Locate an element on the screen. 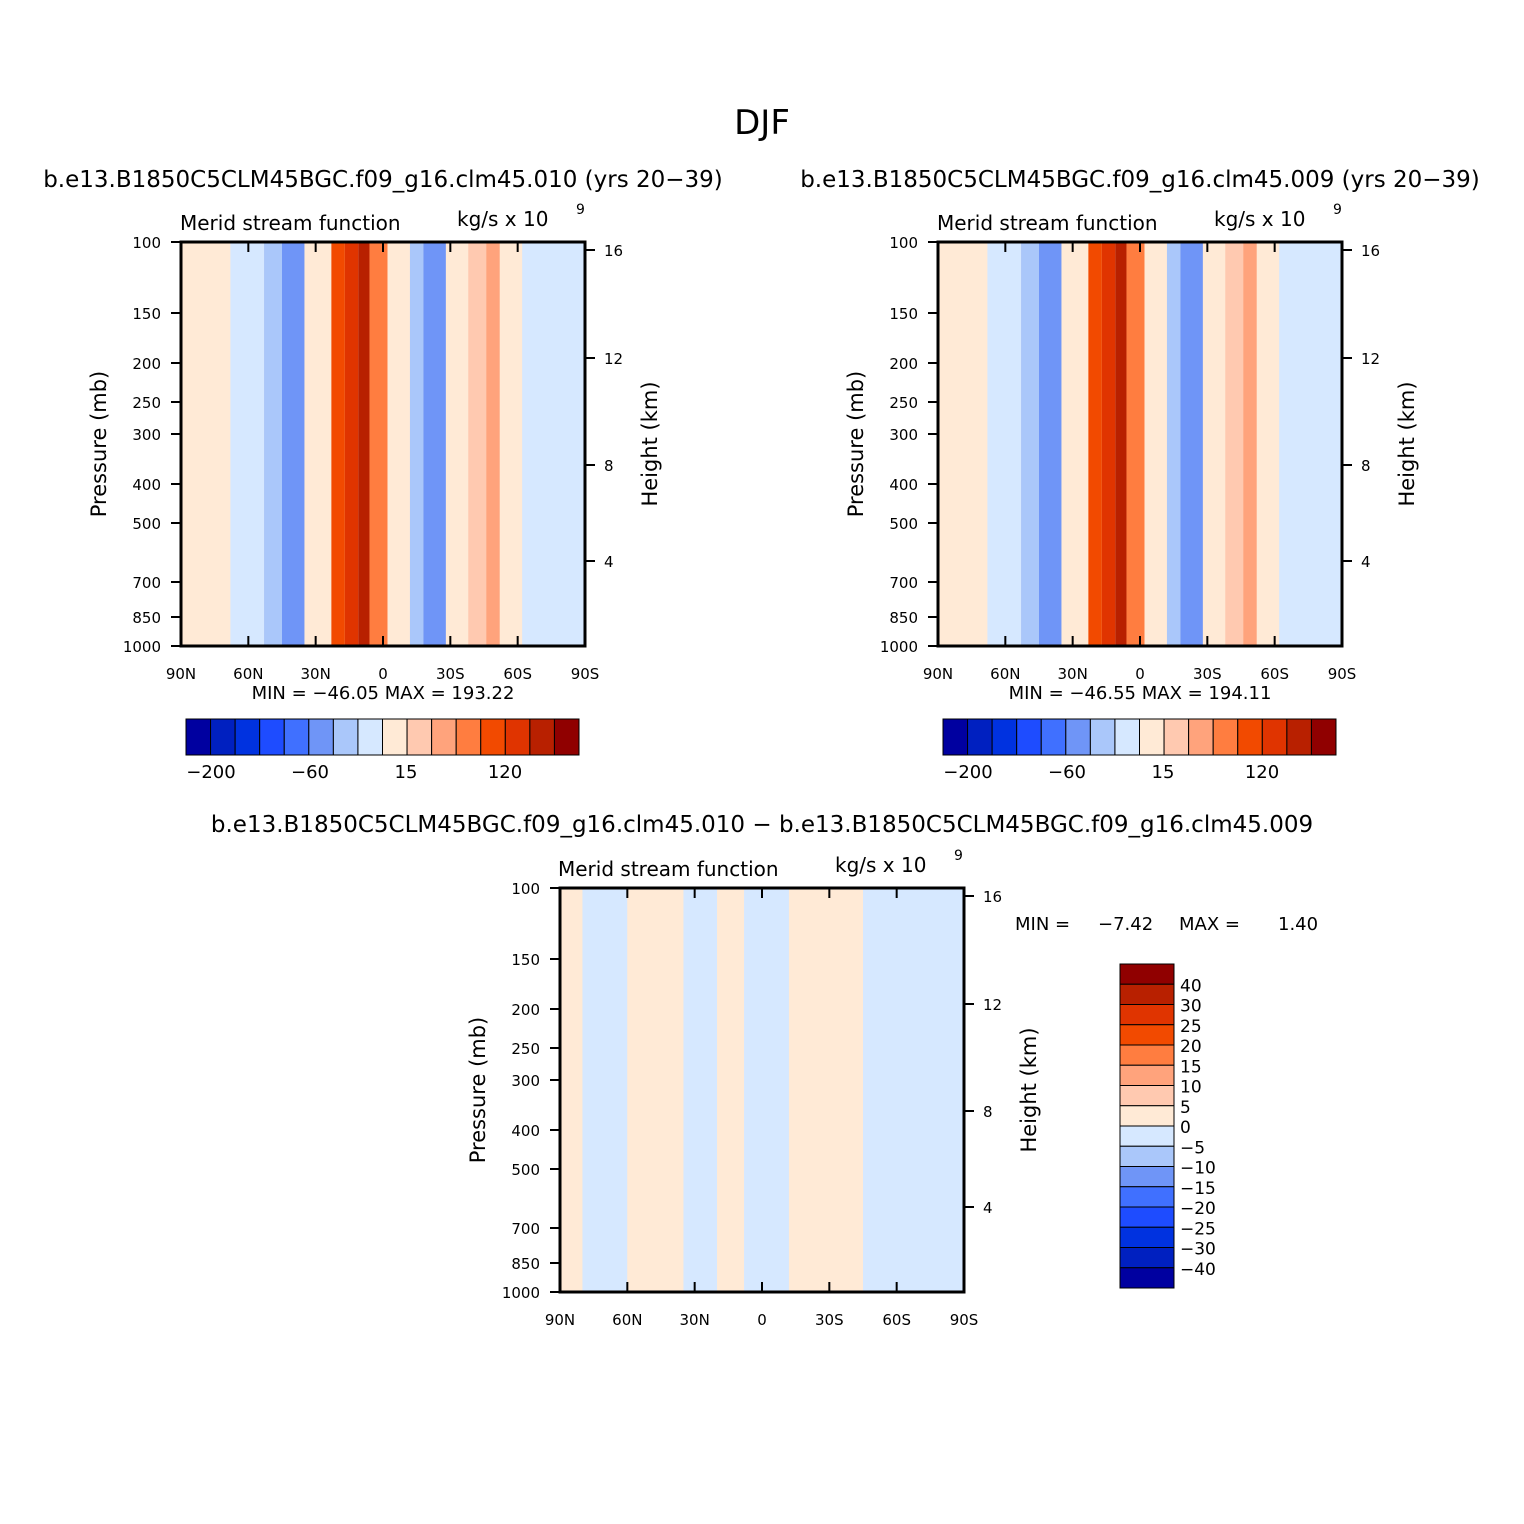 This screenshot has height=1524, width=1524. diff-y-tick-label-5: 400 is located at coordinates (525, 1131).